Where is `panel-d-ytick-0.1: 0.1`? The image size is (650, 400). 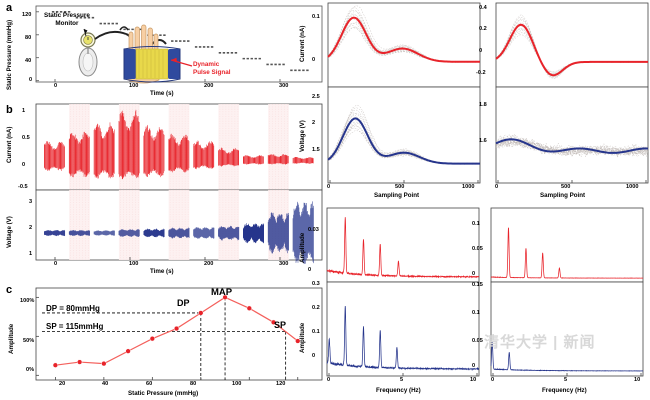
panel-d-ytick-0.1: 0.1 is located at coordinates (316, 17).